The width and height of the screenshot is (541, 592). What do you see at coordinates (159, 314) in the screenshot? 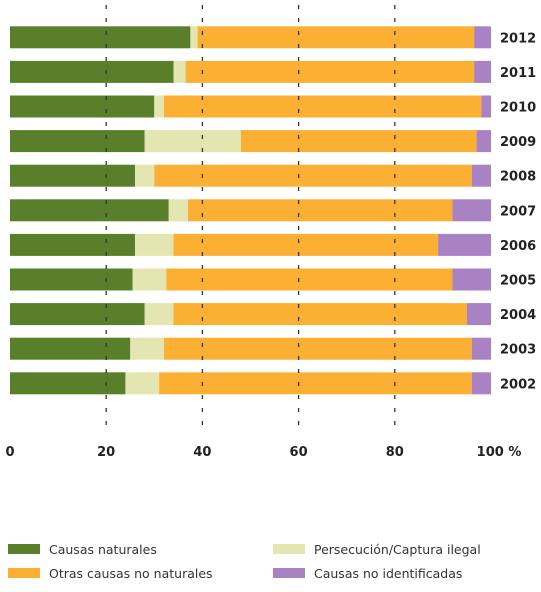
I see `bar-persecucion-captura-ilegal-2004` at bounding box center [159, 314].